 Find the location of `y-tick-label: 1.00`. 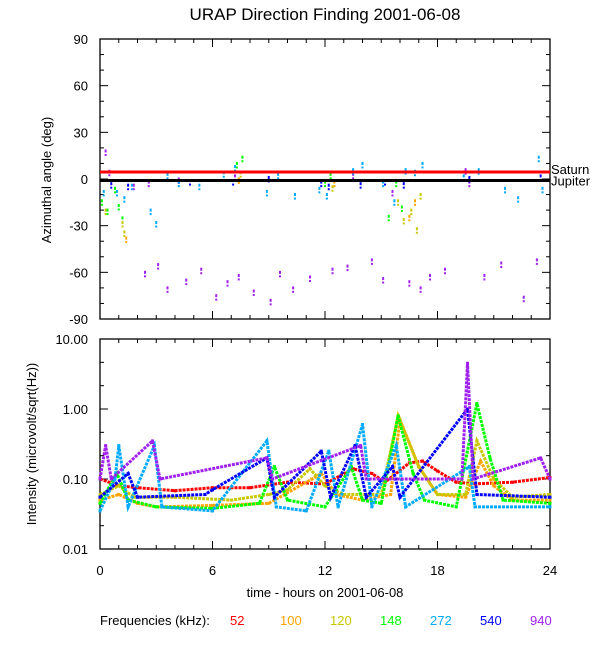

y-tick-label: 1.00 is located at coordinates (75, 409).